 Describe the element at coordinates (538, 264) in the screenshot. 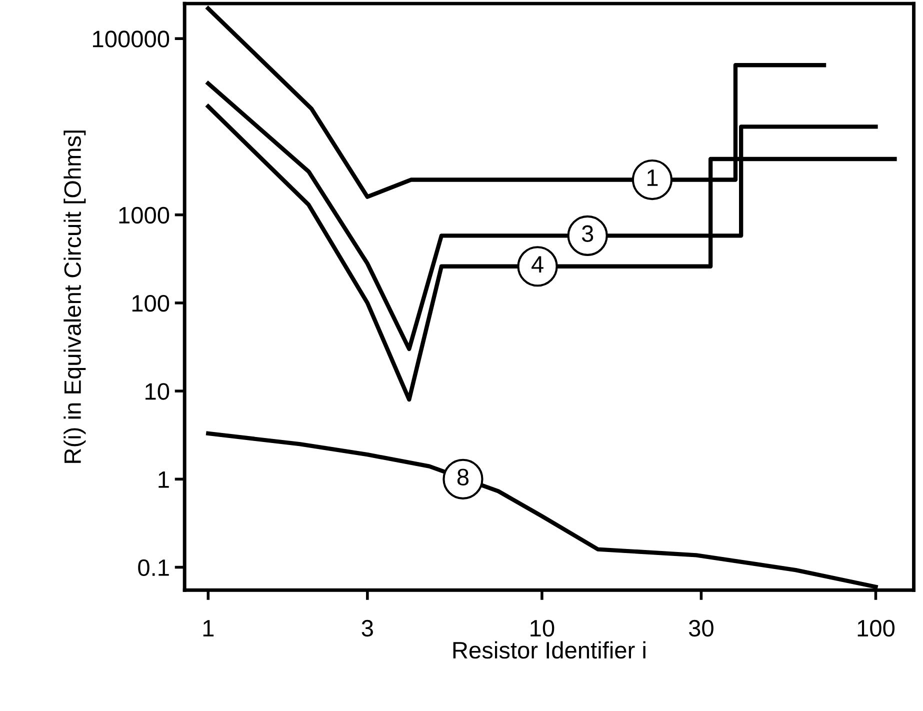

I see `annotation: 4` at that location.